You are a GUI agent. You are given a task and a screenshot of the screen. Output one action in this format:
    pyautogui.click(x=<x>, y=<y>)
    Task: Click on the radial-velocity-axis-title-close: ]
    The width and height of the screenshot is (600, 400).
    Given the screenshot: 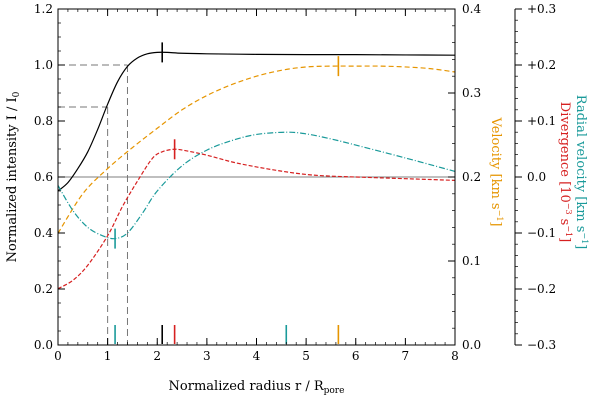 What is the action you would take?
    pyautogui.click(x=580, y=246)
    